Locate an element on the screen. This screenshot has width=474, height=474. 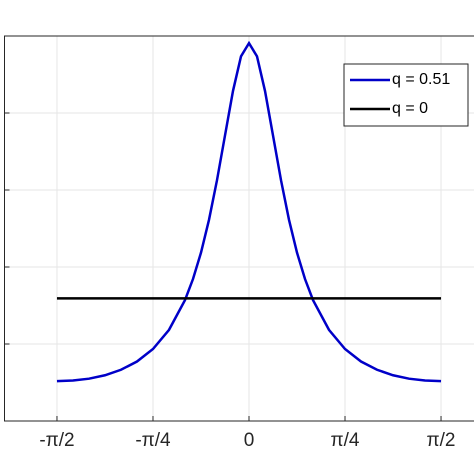
legend-box is located at coordinates (406, 95).